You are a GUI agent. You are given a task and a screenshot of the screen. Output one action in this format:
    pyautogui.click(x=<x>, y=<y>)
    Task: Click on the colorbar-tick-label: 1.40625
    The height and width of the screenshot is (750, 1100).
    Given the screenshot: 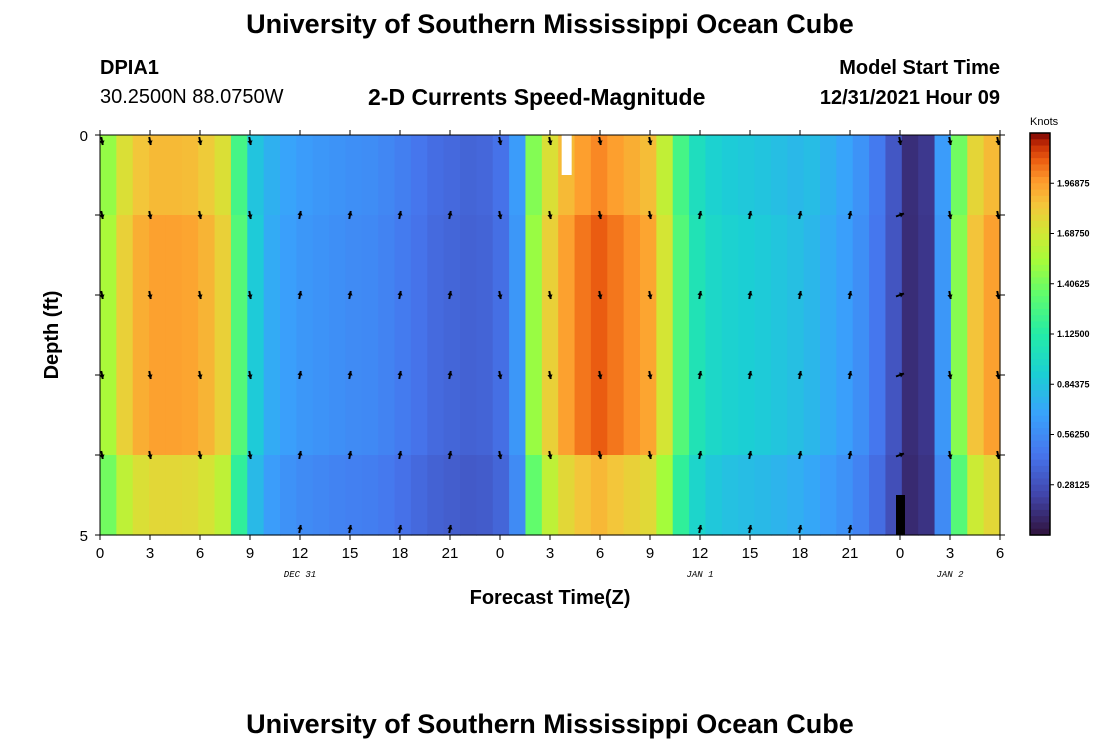 What is the action you would take?
    pyautogui.click(x=1073, y=284)
    